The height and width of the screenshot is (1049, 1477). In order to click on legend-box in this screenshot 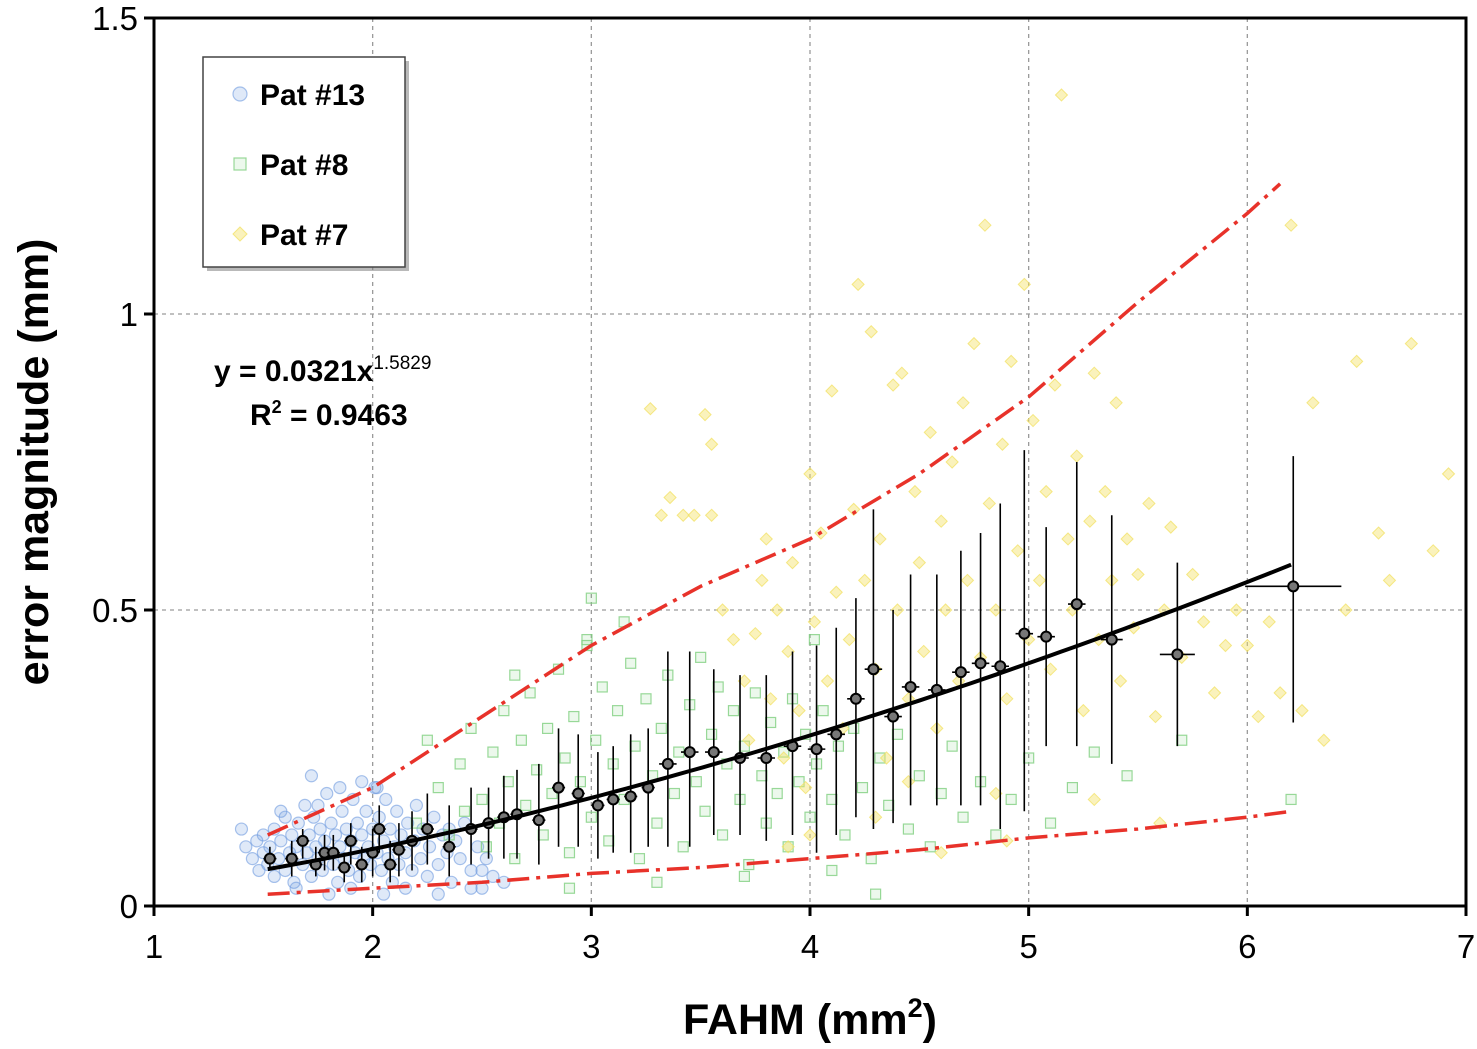, I will do `click(304, 162)`.